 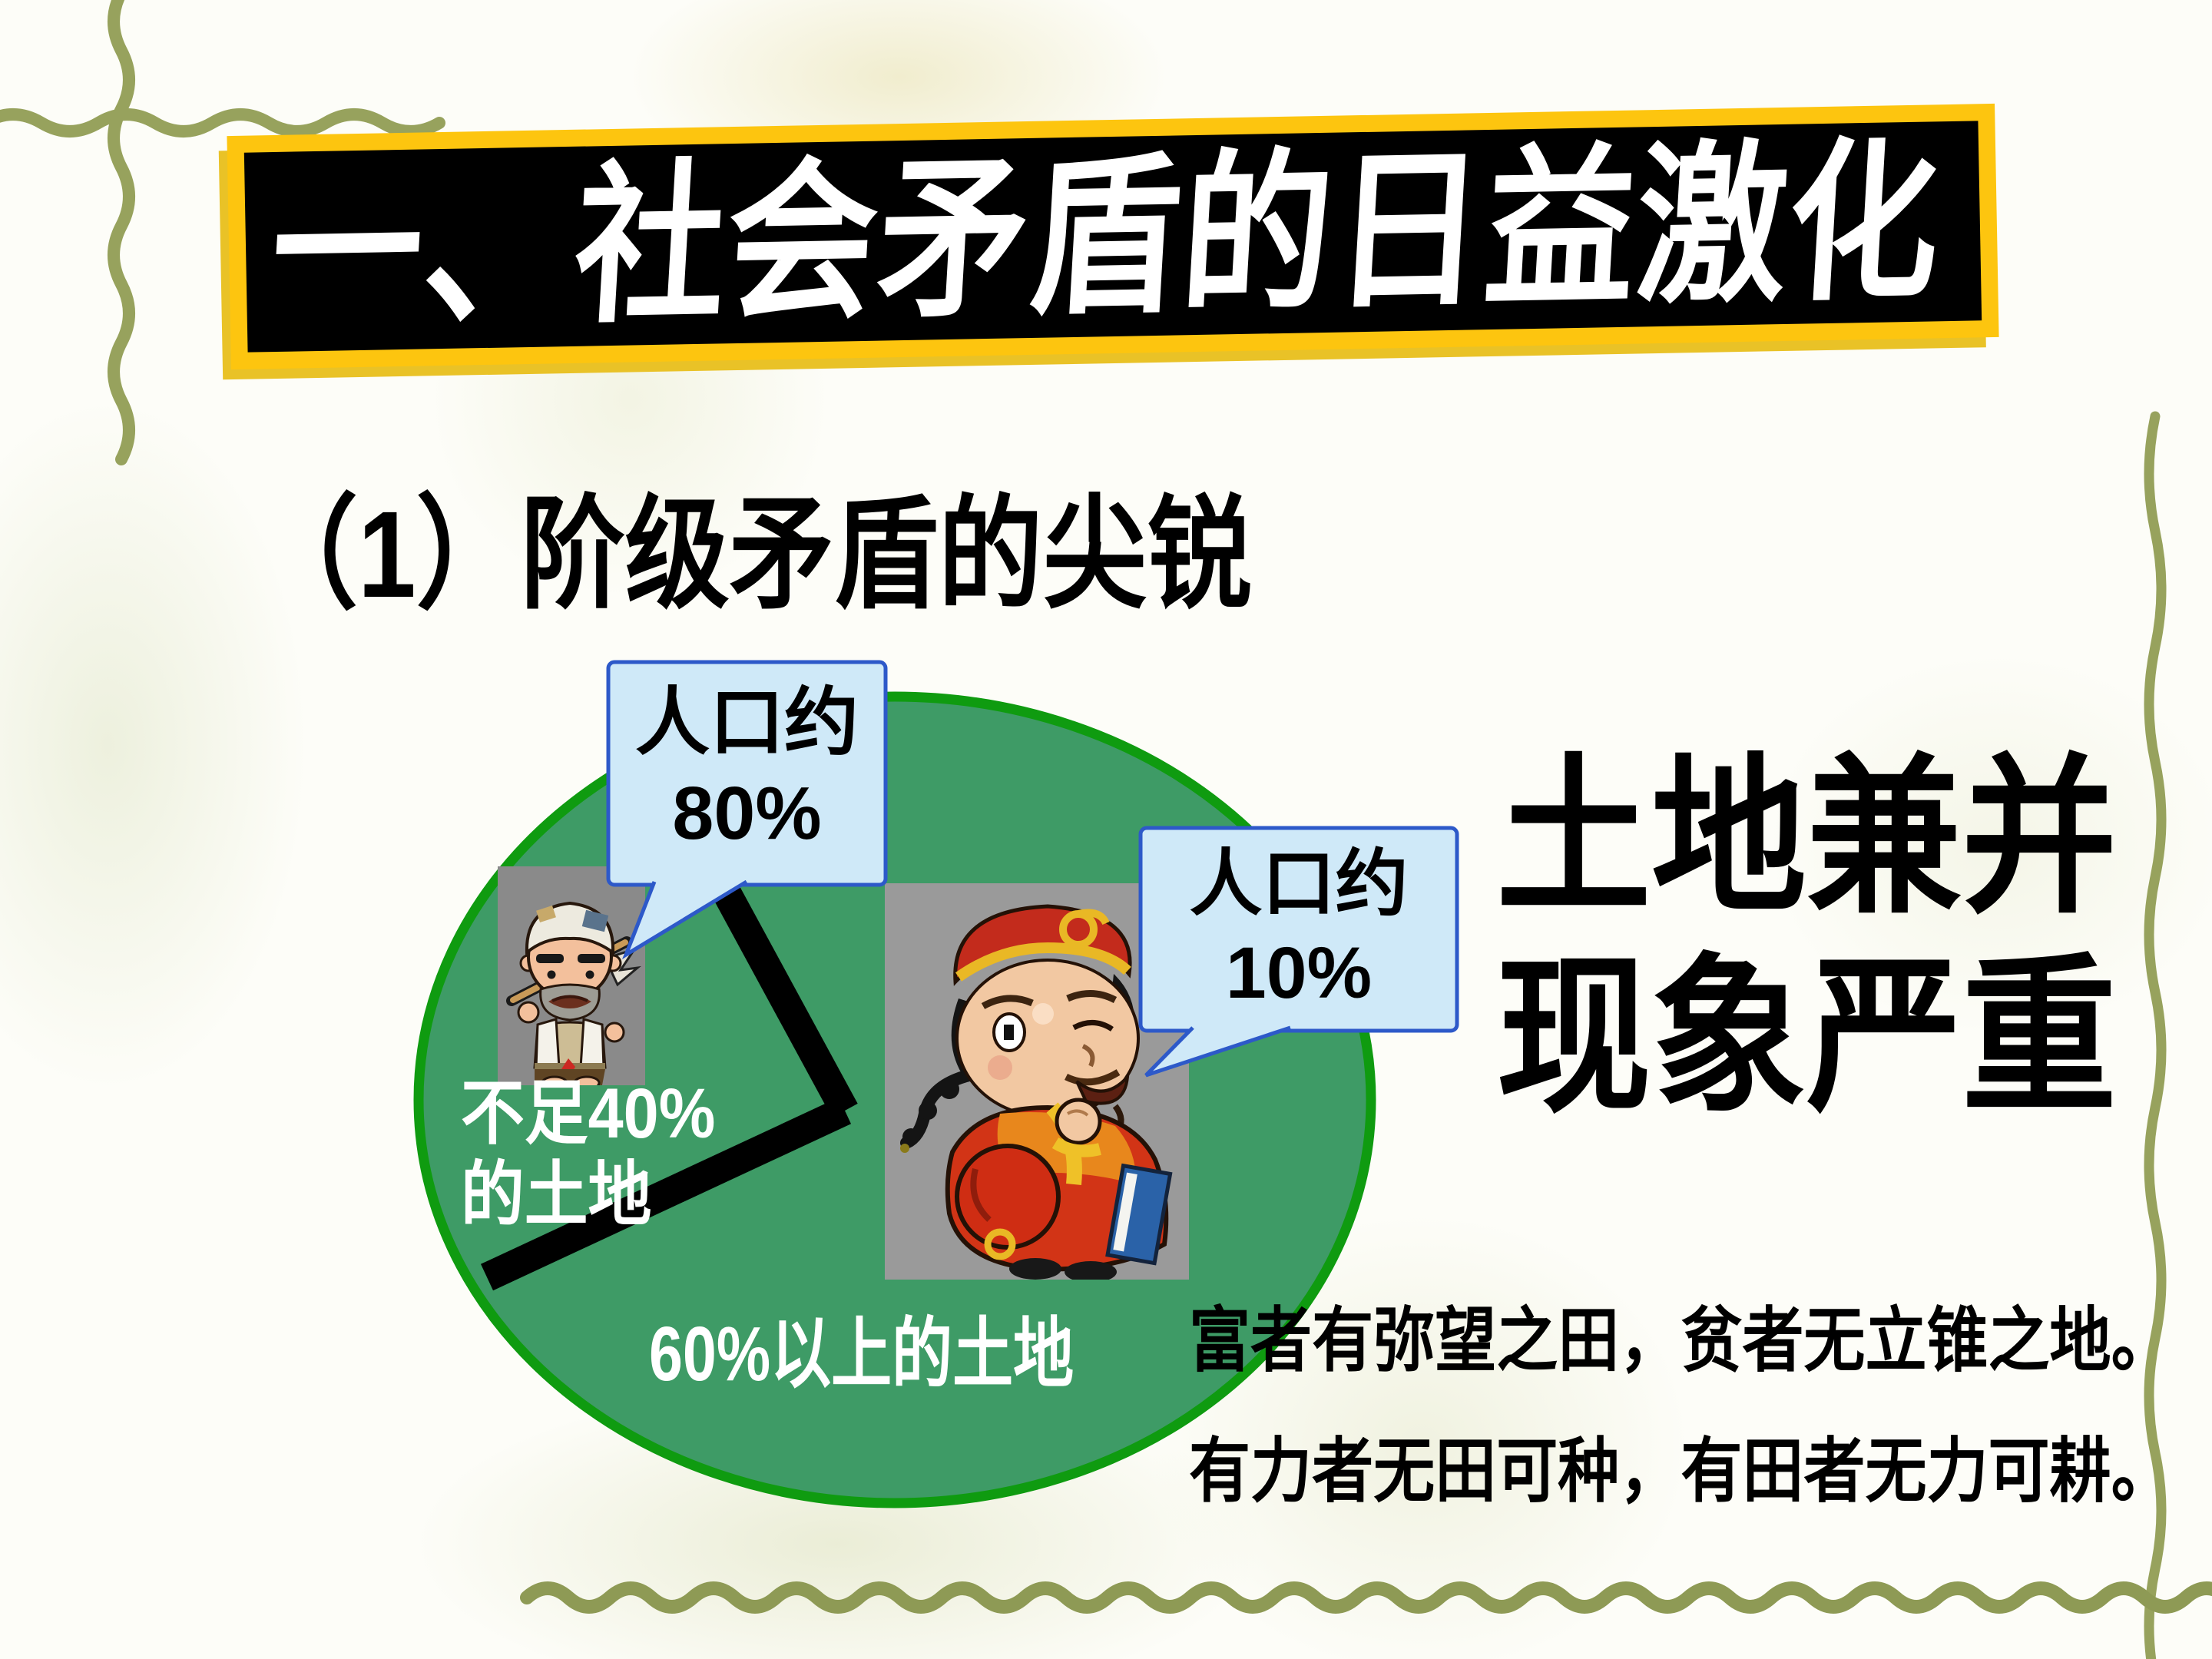 I want to click on peasant-land-label-line2: 的土地, so click(x=556, y=1194).